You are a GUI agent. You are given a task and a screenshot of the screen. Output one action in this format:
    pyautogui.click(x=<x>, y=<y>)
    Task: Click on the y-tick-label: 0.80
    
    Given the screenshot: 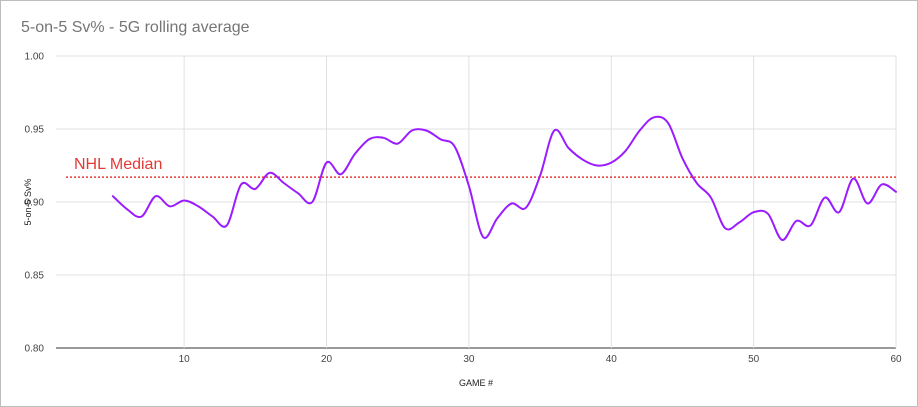 What is the action you would take?
    pyautogui.click(x=35, y=349)
    